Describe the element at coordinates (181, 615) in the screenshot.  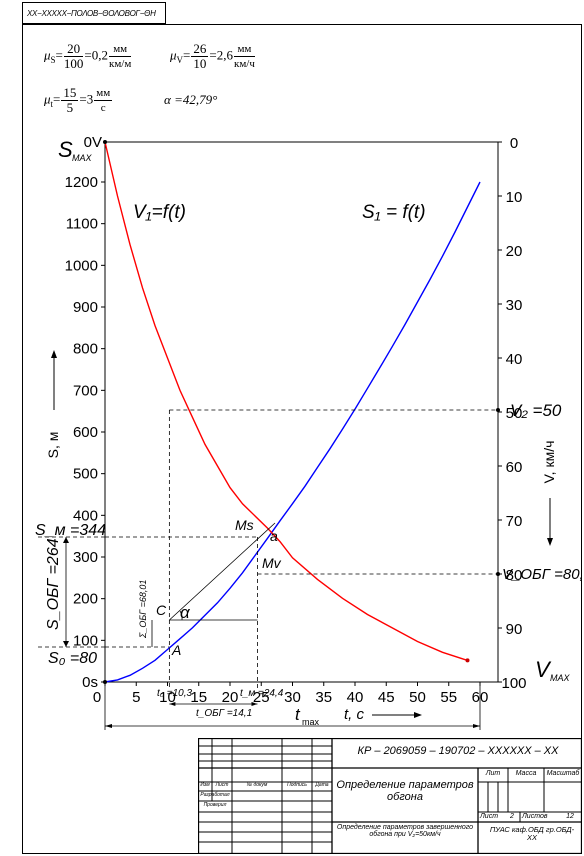
I see `alpha-arc` at that location.